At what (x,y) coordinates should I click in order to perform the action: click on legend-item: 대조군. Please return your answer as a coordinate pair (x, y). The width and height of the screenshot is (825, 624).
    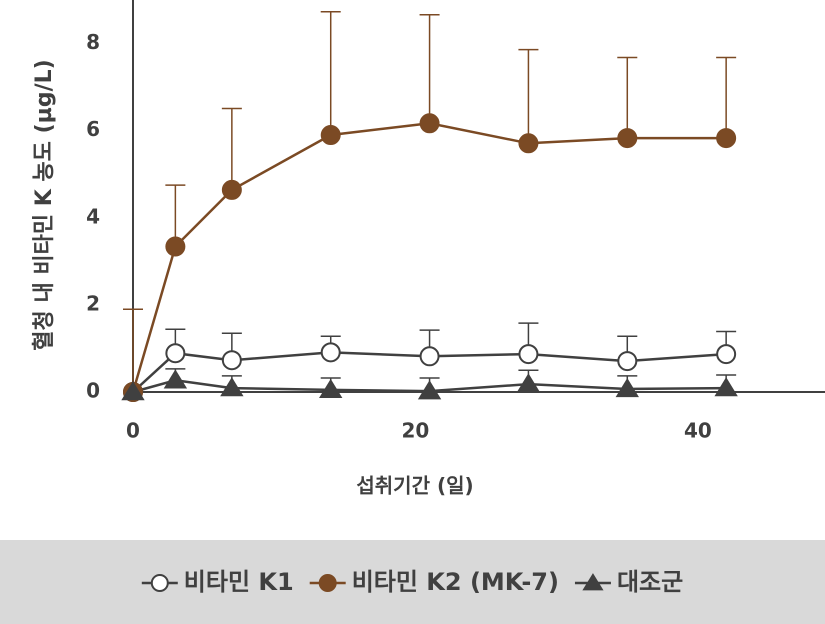
    Looking at the image, I should click on (628, 582).